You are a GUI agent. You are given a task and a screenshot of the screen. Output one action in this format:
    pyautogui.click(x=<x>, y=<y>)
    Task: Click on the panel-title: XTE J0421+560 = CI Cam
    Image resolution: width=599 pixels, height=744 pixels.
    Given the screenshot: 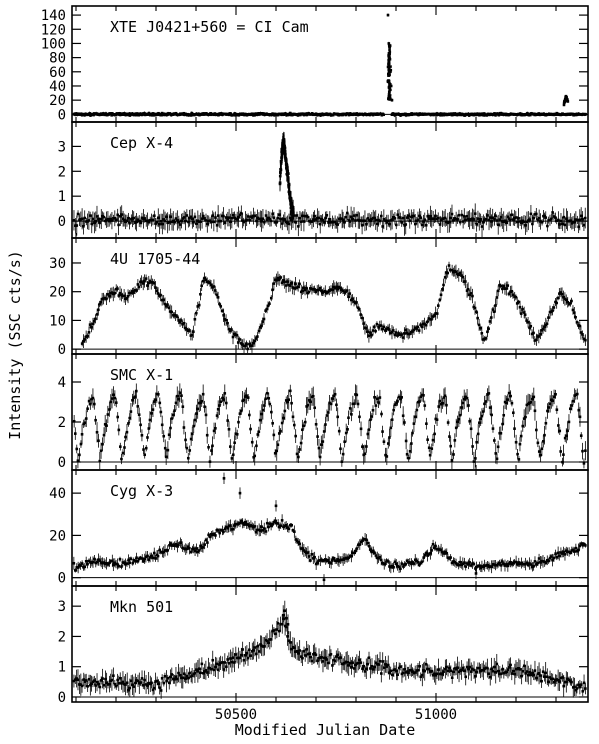 What is the action you would take?
    pyautogui.click(x=209, y=27)
    